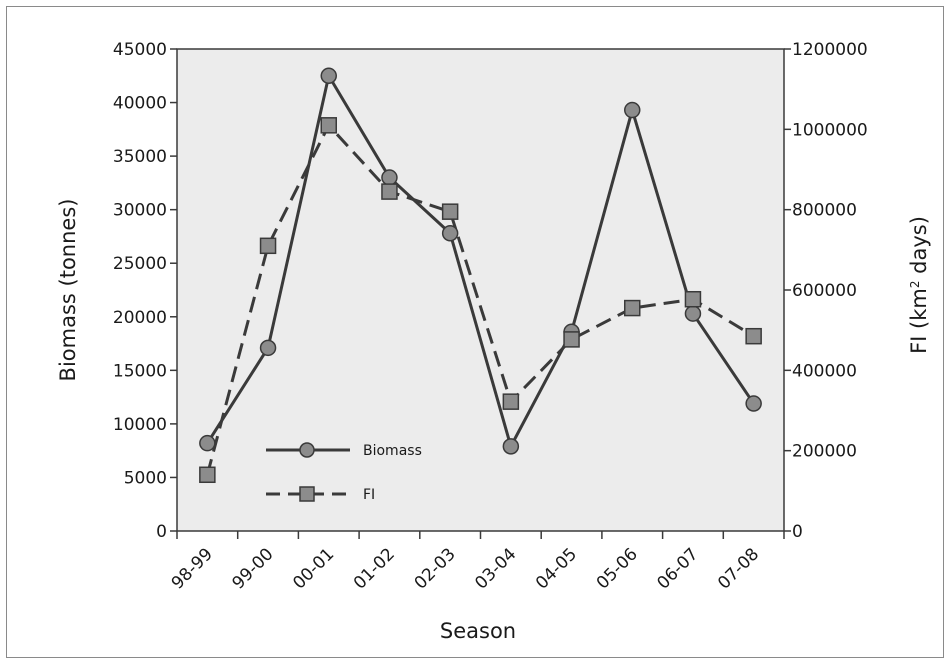 This screenshot has height=664, width=952. What do you see at coordinates (435, 568) in the screenshot?
I see `x-tick-label: 02-03` at bounding box center [435, 568].